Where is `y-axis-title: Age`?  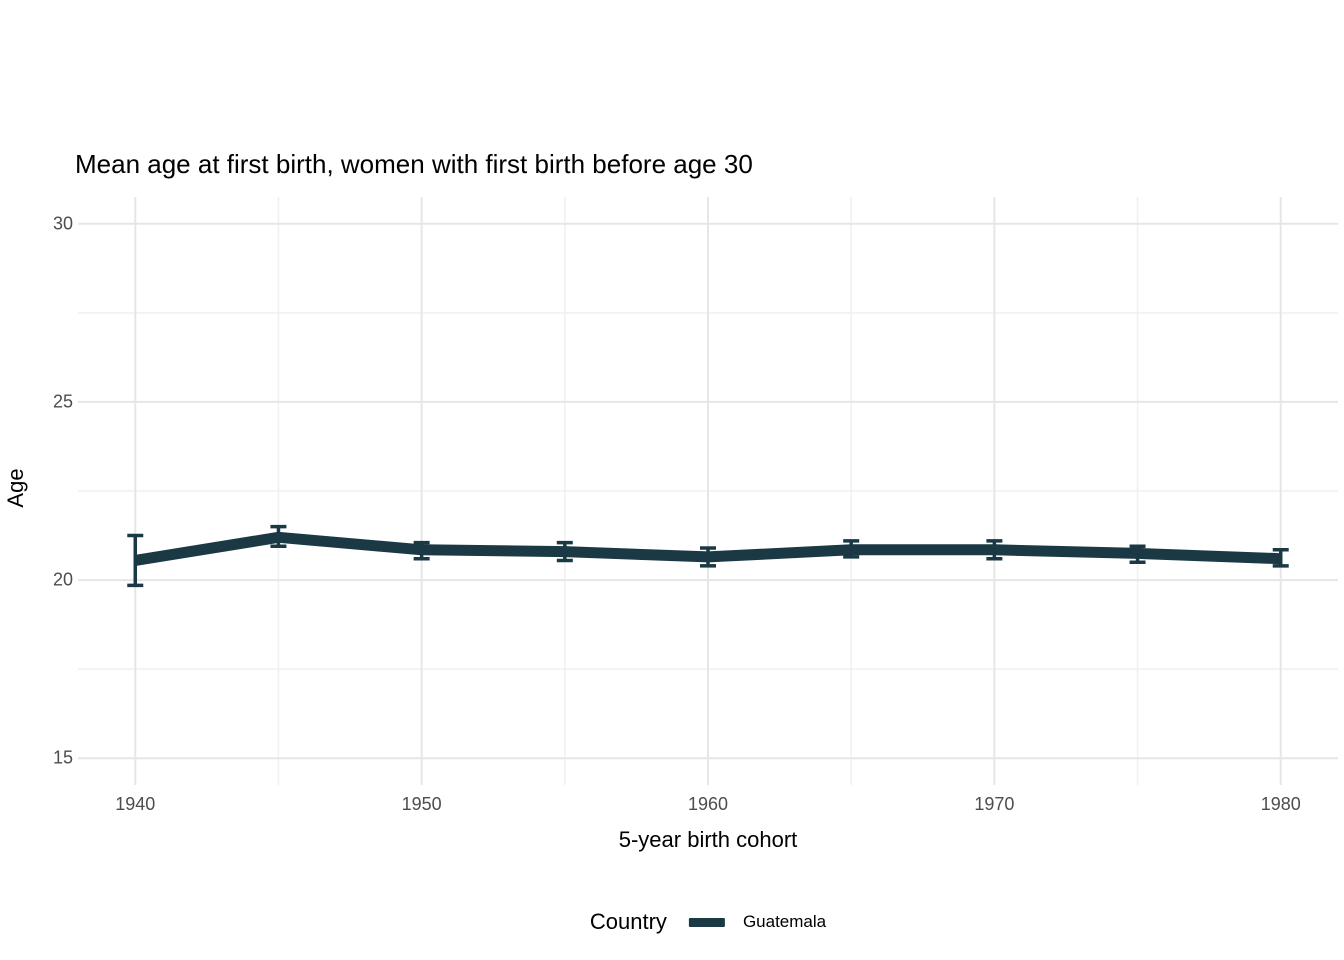 y-axis-title: Age is located at coordinates (15, 488).